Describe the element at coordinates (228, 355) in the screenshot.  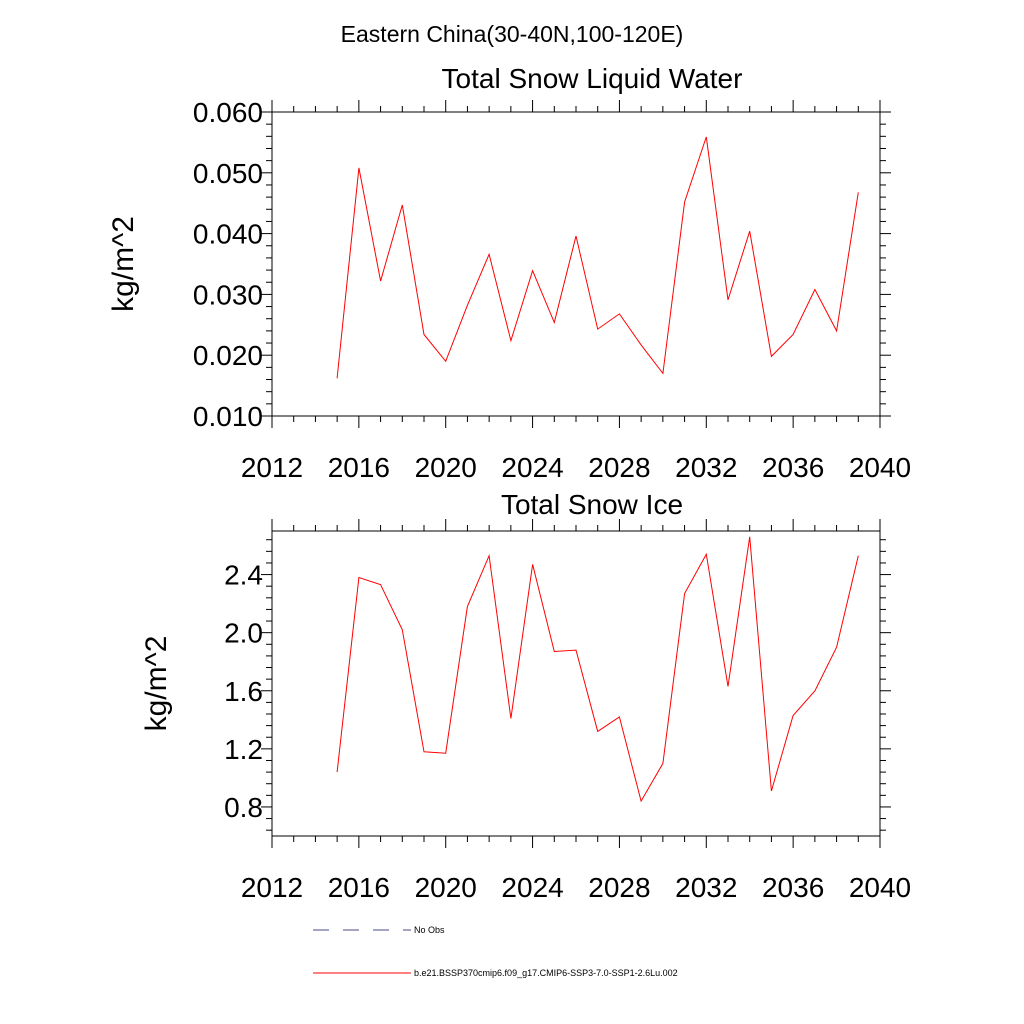
I see `y-tick-label: 0.020` at that location.